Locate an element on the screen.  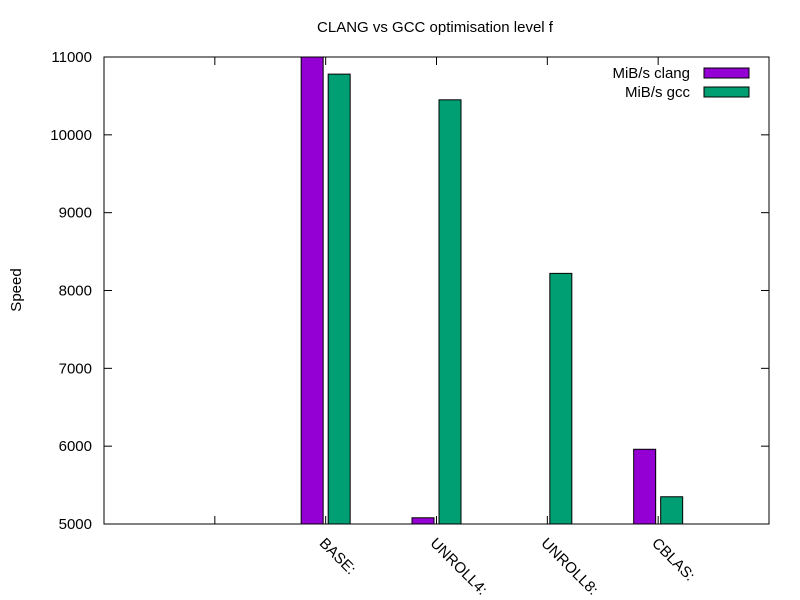
x-tick-label: BASE: is located at coordinates (337, 556).